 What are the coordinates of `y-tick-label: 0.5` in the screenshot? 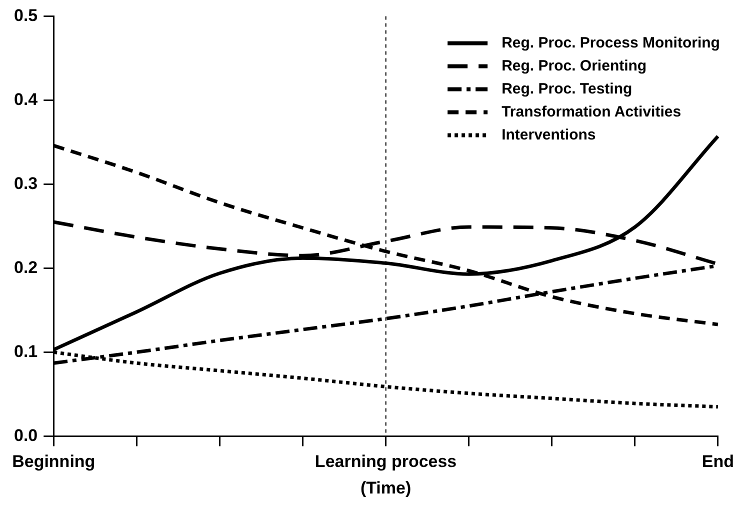 It's located at (26, 15).